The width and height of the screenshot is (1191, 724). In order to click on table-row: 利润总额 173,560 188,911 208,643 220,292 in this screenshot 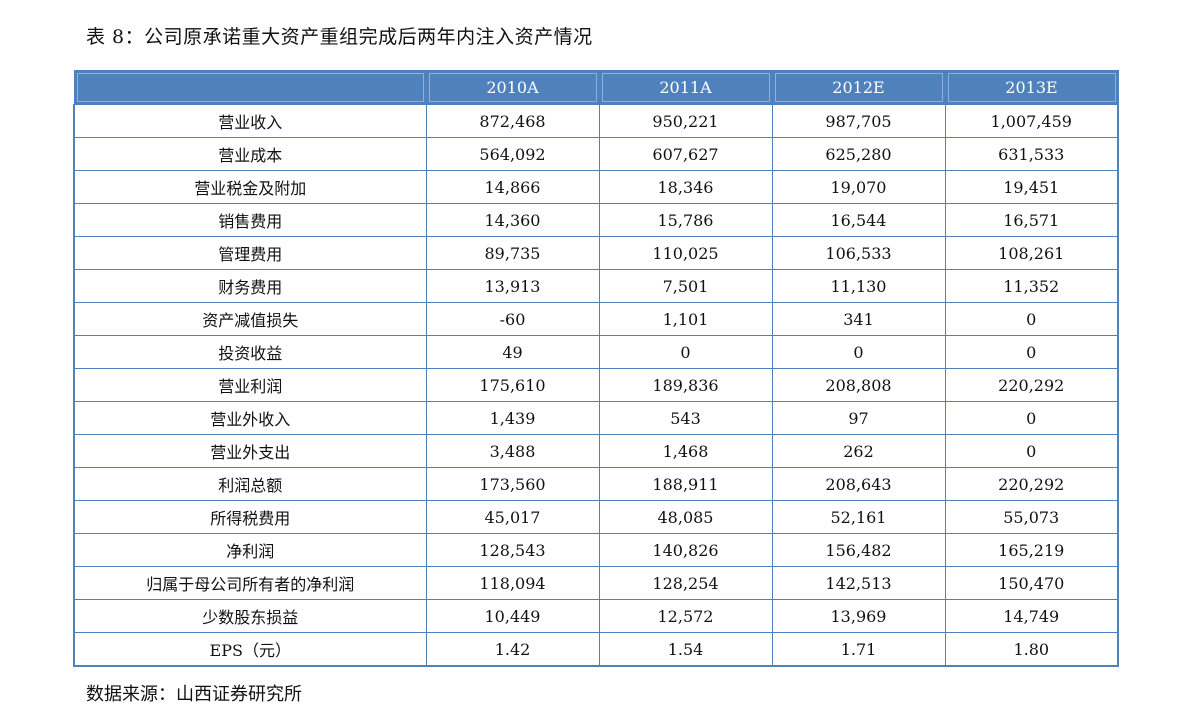, I will do `click(596, 484)`.